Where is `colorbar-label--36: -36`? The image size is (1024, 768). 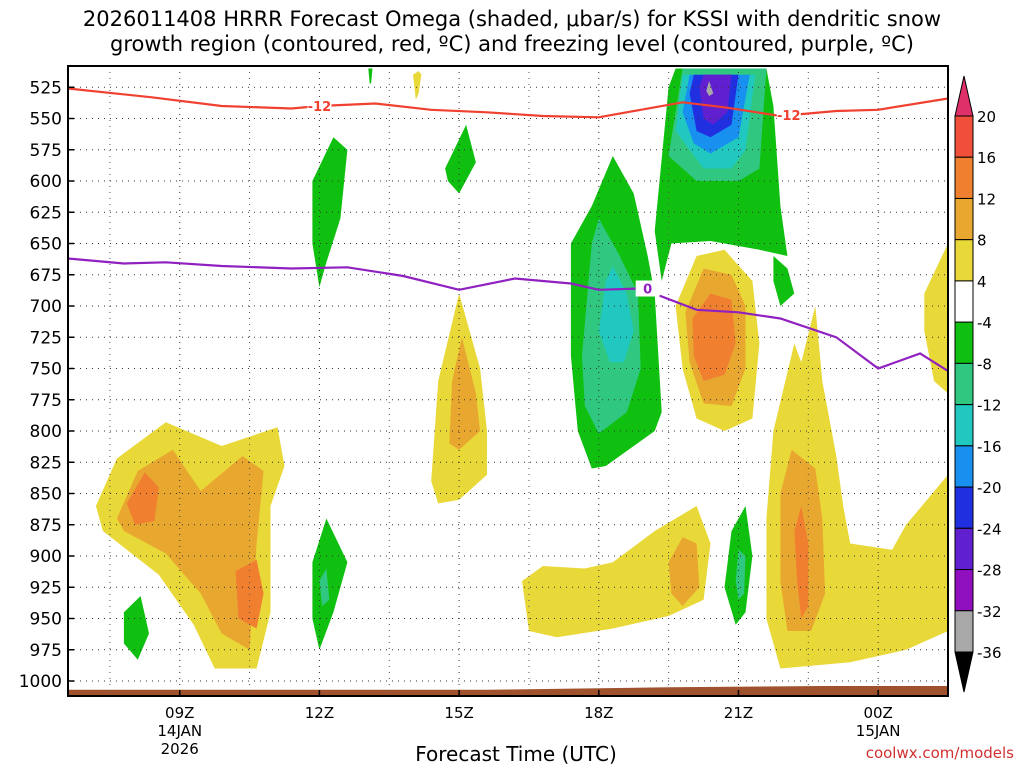
colorbar-label--36: -36 is located at coordinates (989, 653).